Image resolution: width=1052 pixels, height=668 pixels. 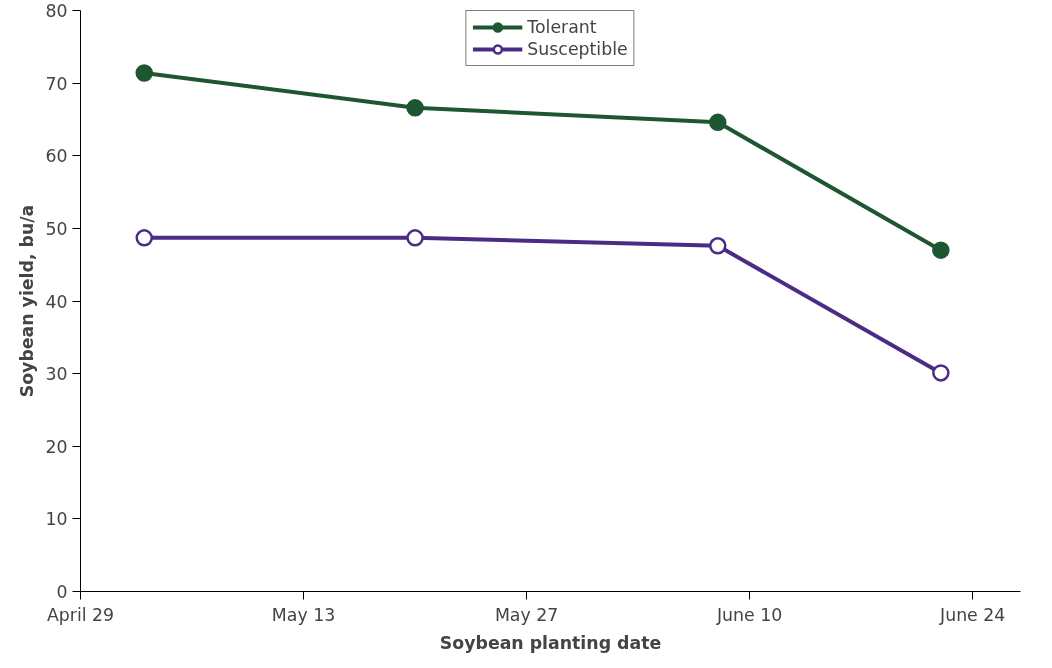 What do you see at coordinates (56, 11) in the screenshot?
I see `y-tick-label: 80` at bounding box center [56, 11].